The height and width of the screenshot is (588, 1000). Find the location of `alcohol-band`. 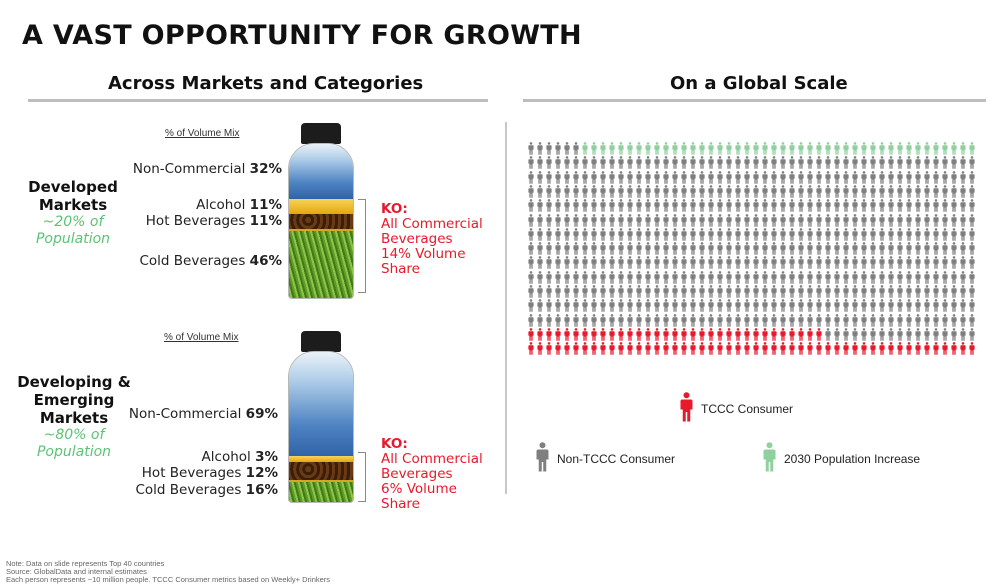

alcohol-band is located at coordinates (321, 459).